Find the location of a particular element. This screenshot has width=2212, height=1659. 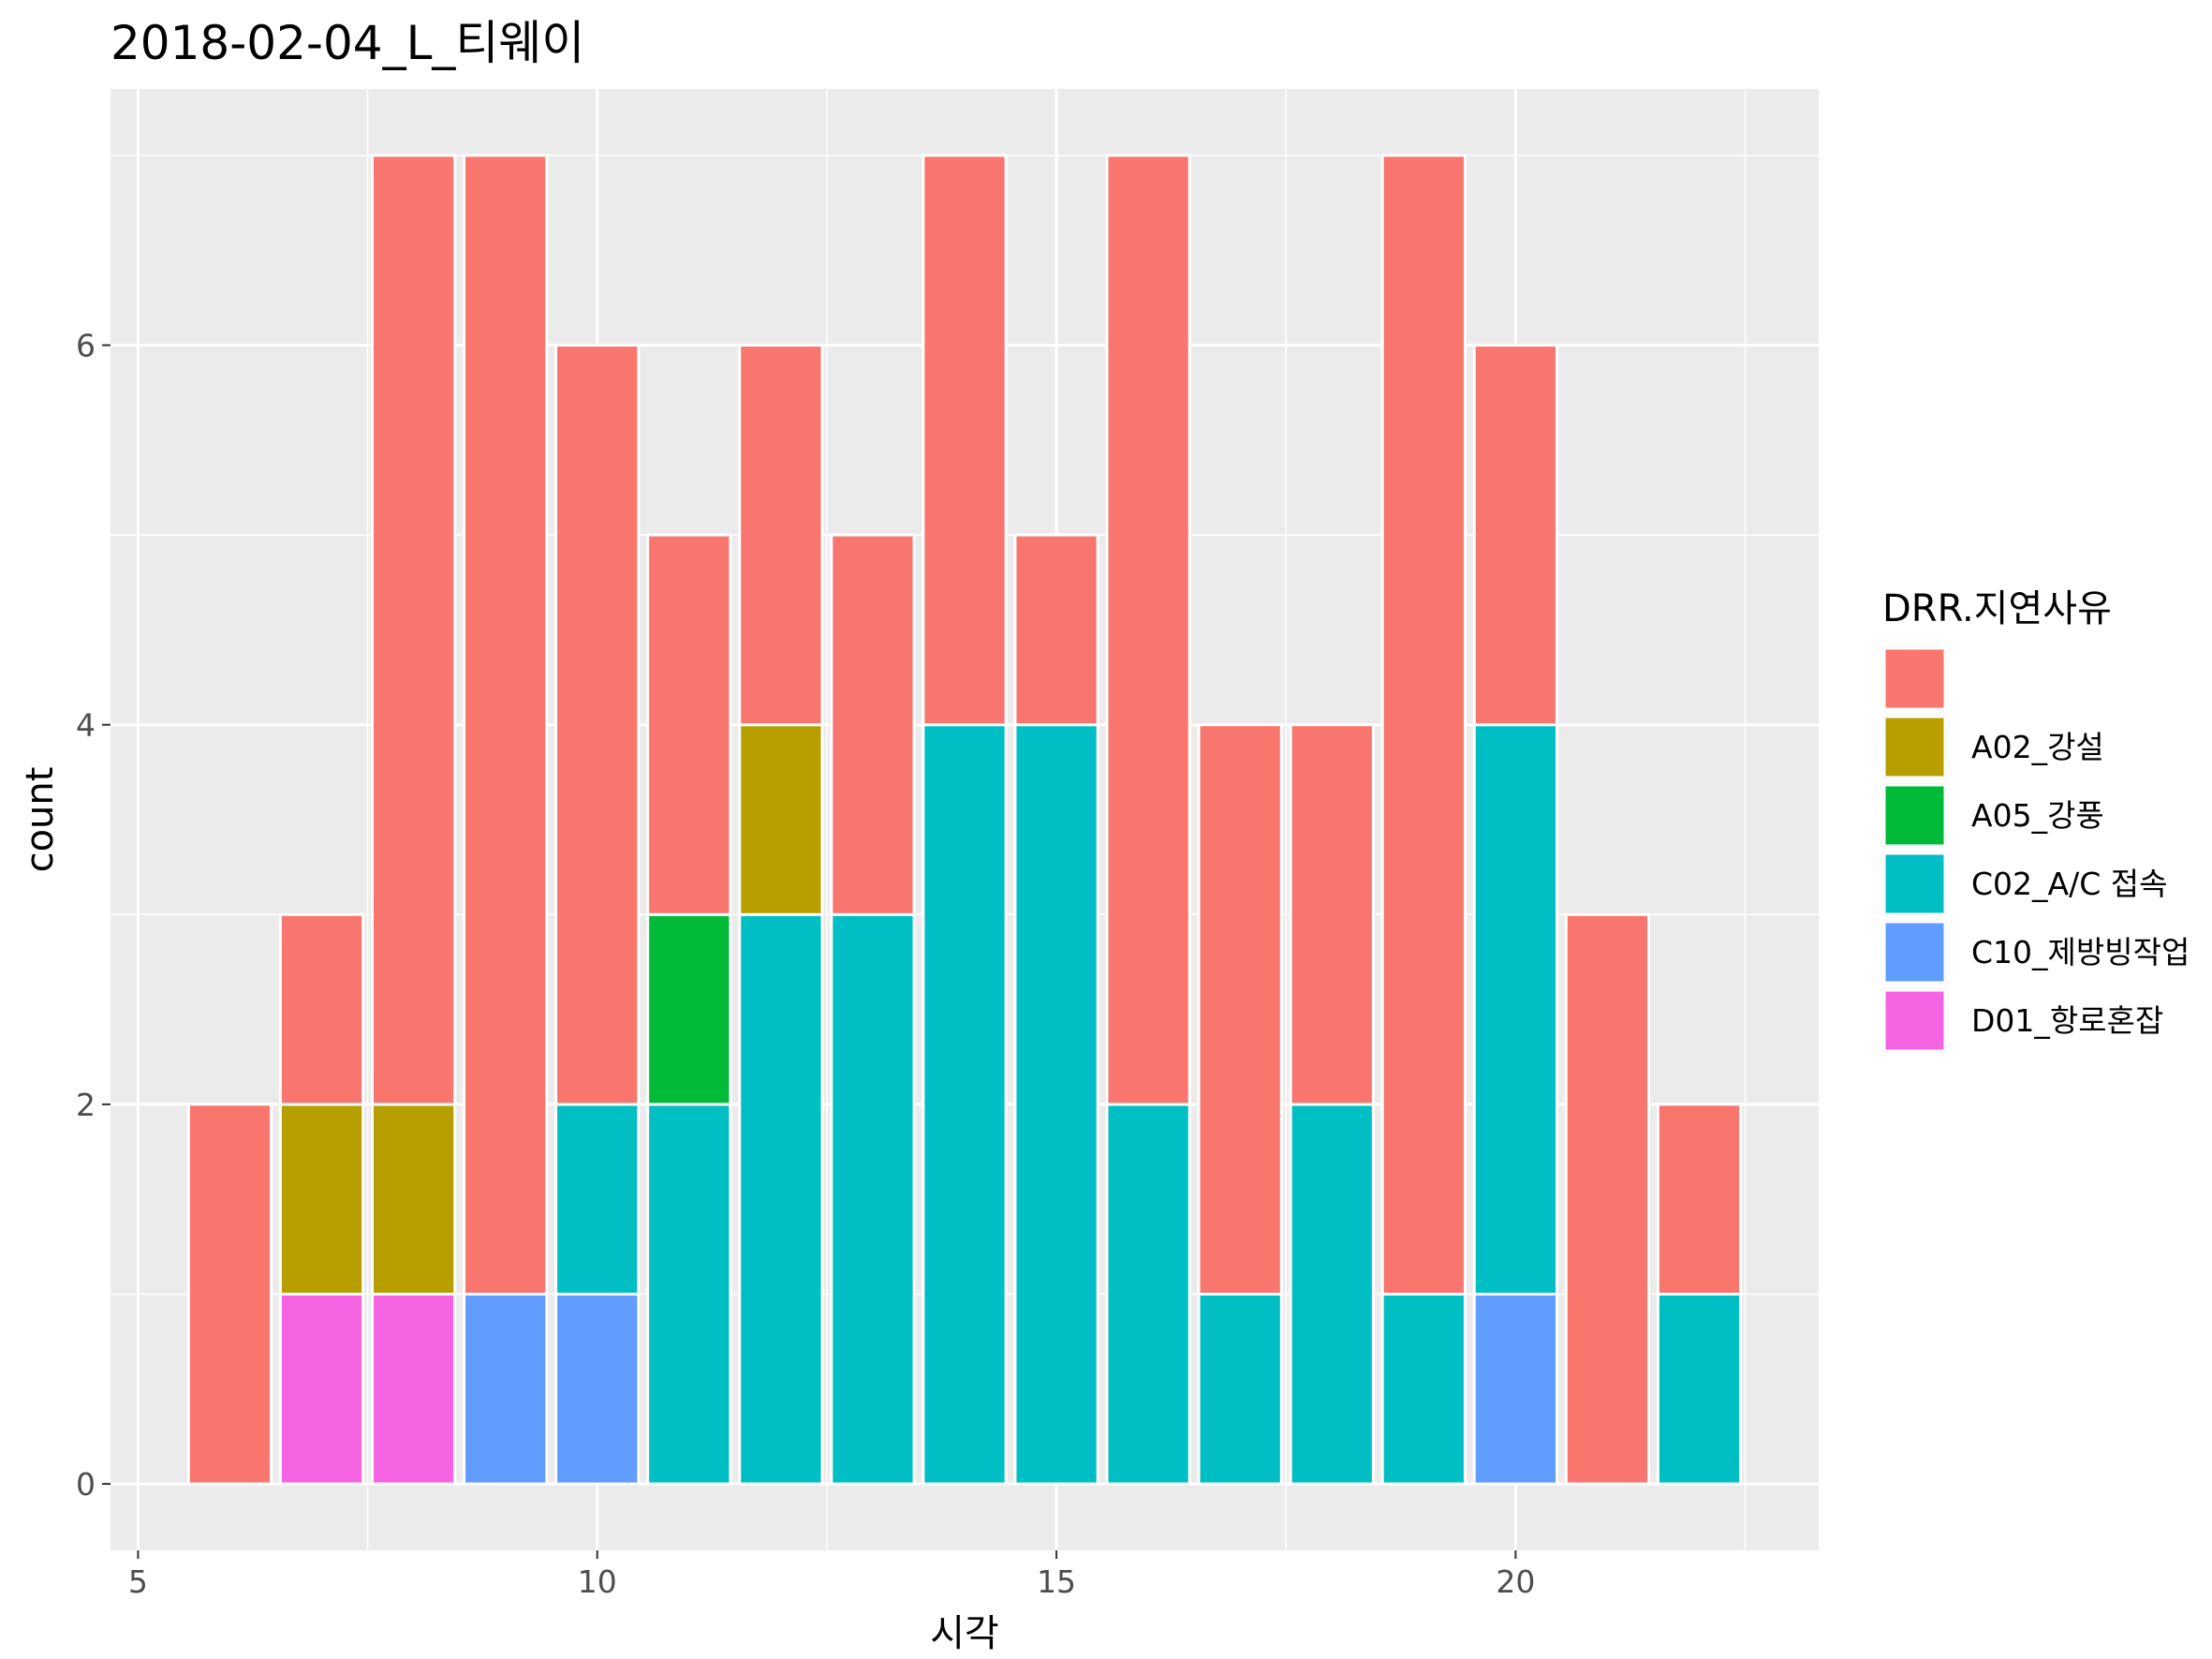

y-tick-label: 2 is located at coordinates (86, 1105).